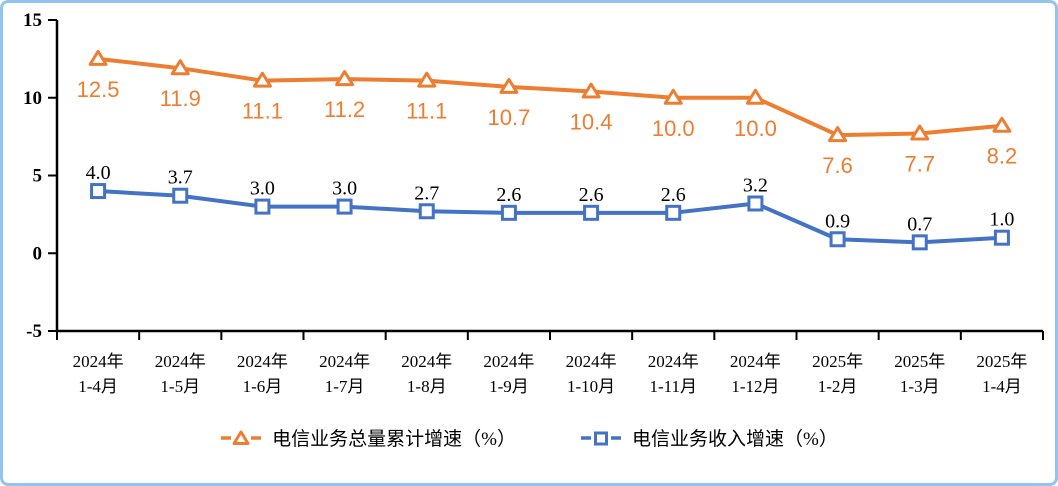 This screenshot has width=1058, height=486. What do you see at coordinates (509, 386) in the screenshot?
I see `x-category-label: 1-9月` at bounding box center [509, 386].